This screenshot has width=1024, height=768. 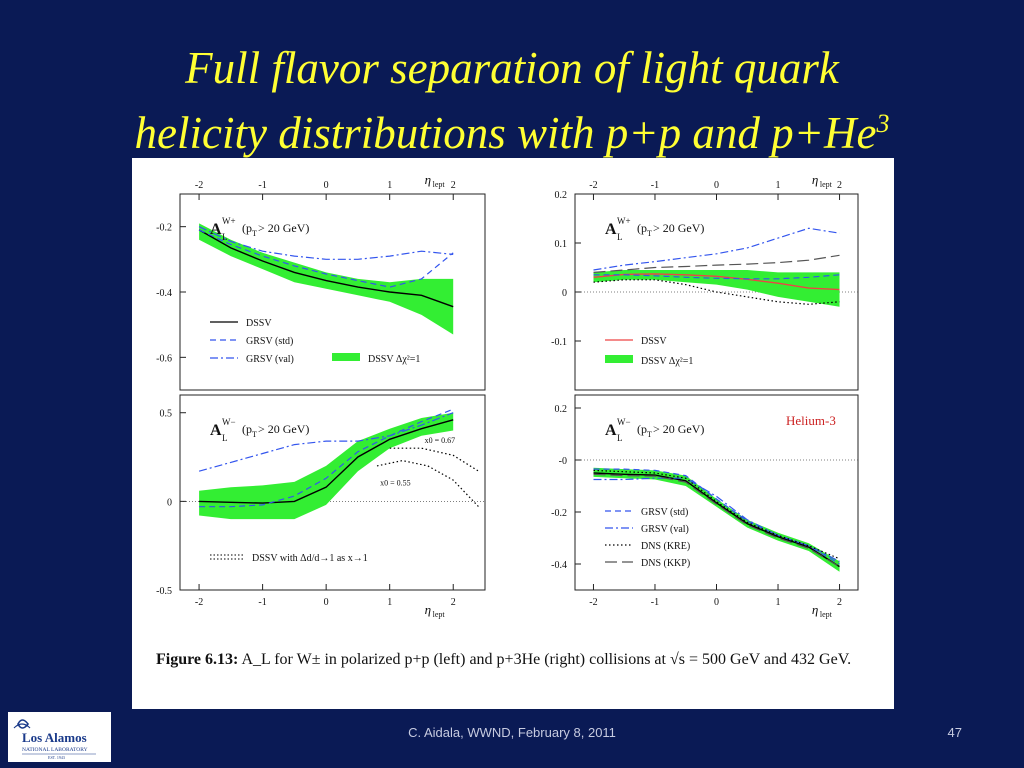 What do you see at coordinates (561, 244) in the screenshot?
I see `y-tick-label: 0.1` at bounding box center [561, 244].